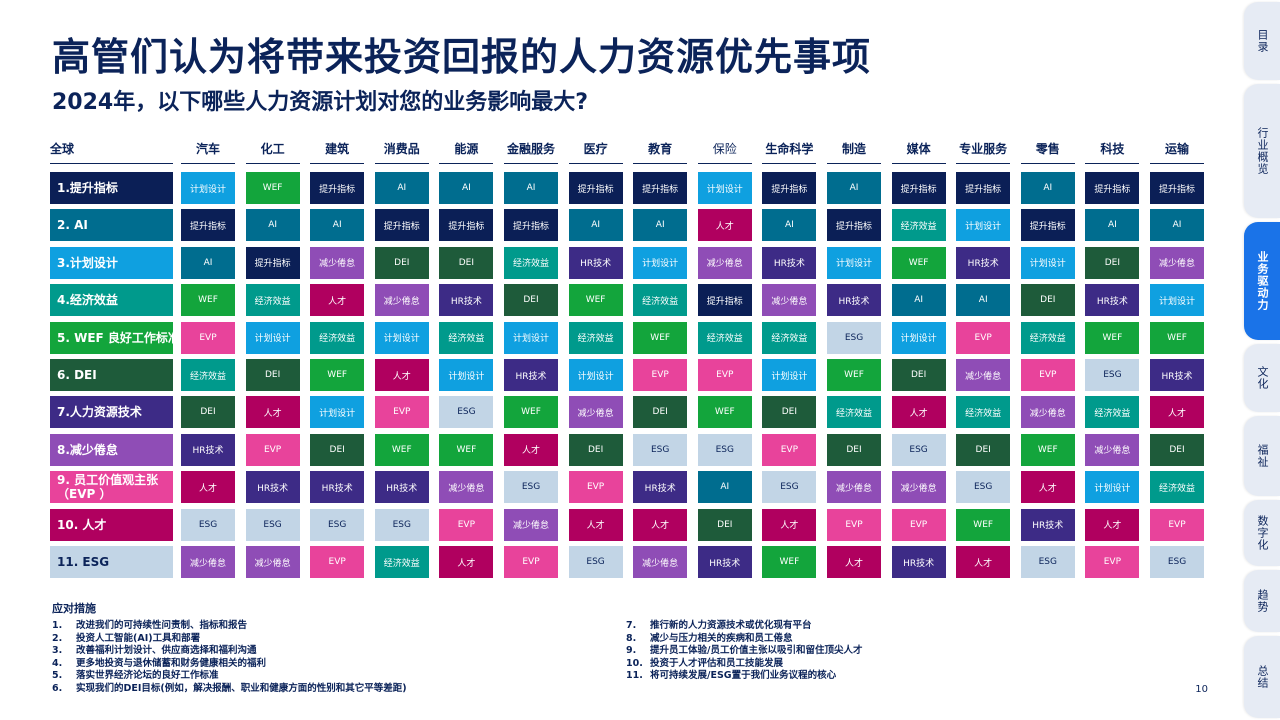  What do you see at coordinates (983, 150) in the screenshot?
I see `column-header: 专业服务` at bounding box center [983, 150].